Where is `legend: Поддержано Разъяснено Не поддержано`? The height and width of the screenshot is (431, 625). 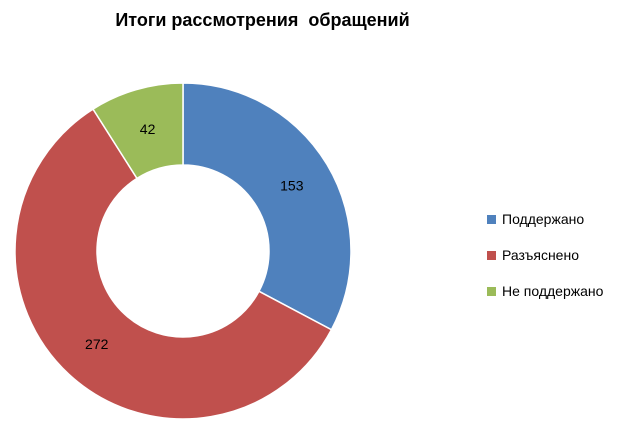
legend: Поддержано Разъяснено Не поддержано is located at coordinates (545, 263).